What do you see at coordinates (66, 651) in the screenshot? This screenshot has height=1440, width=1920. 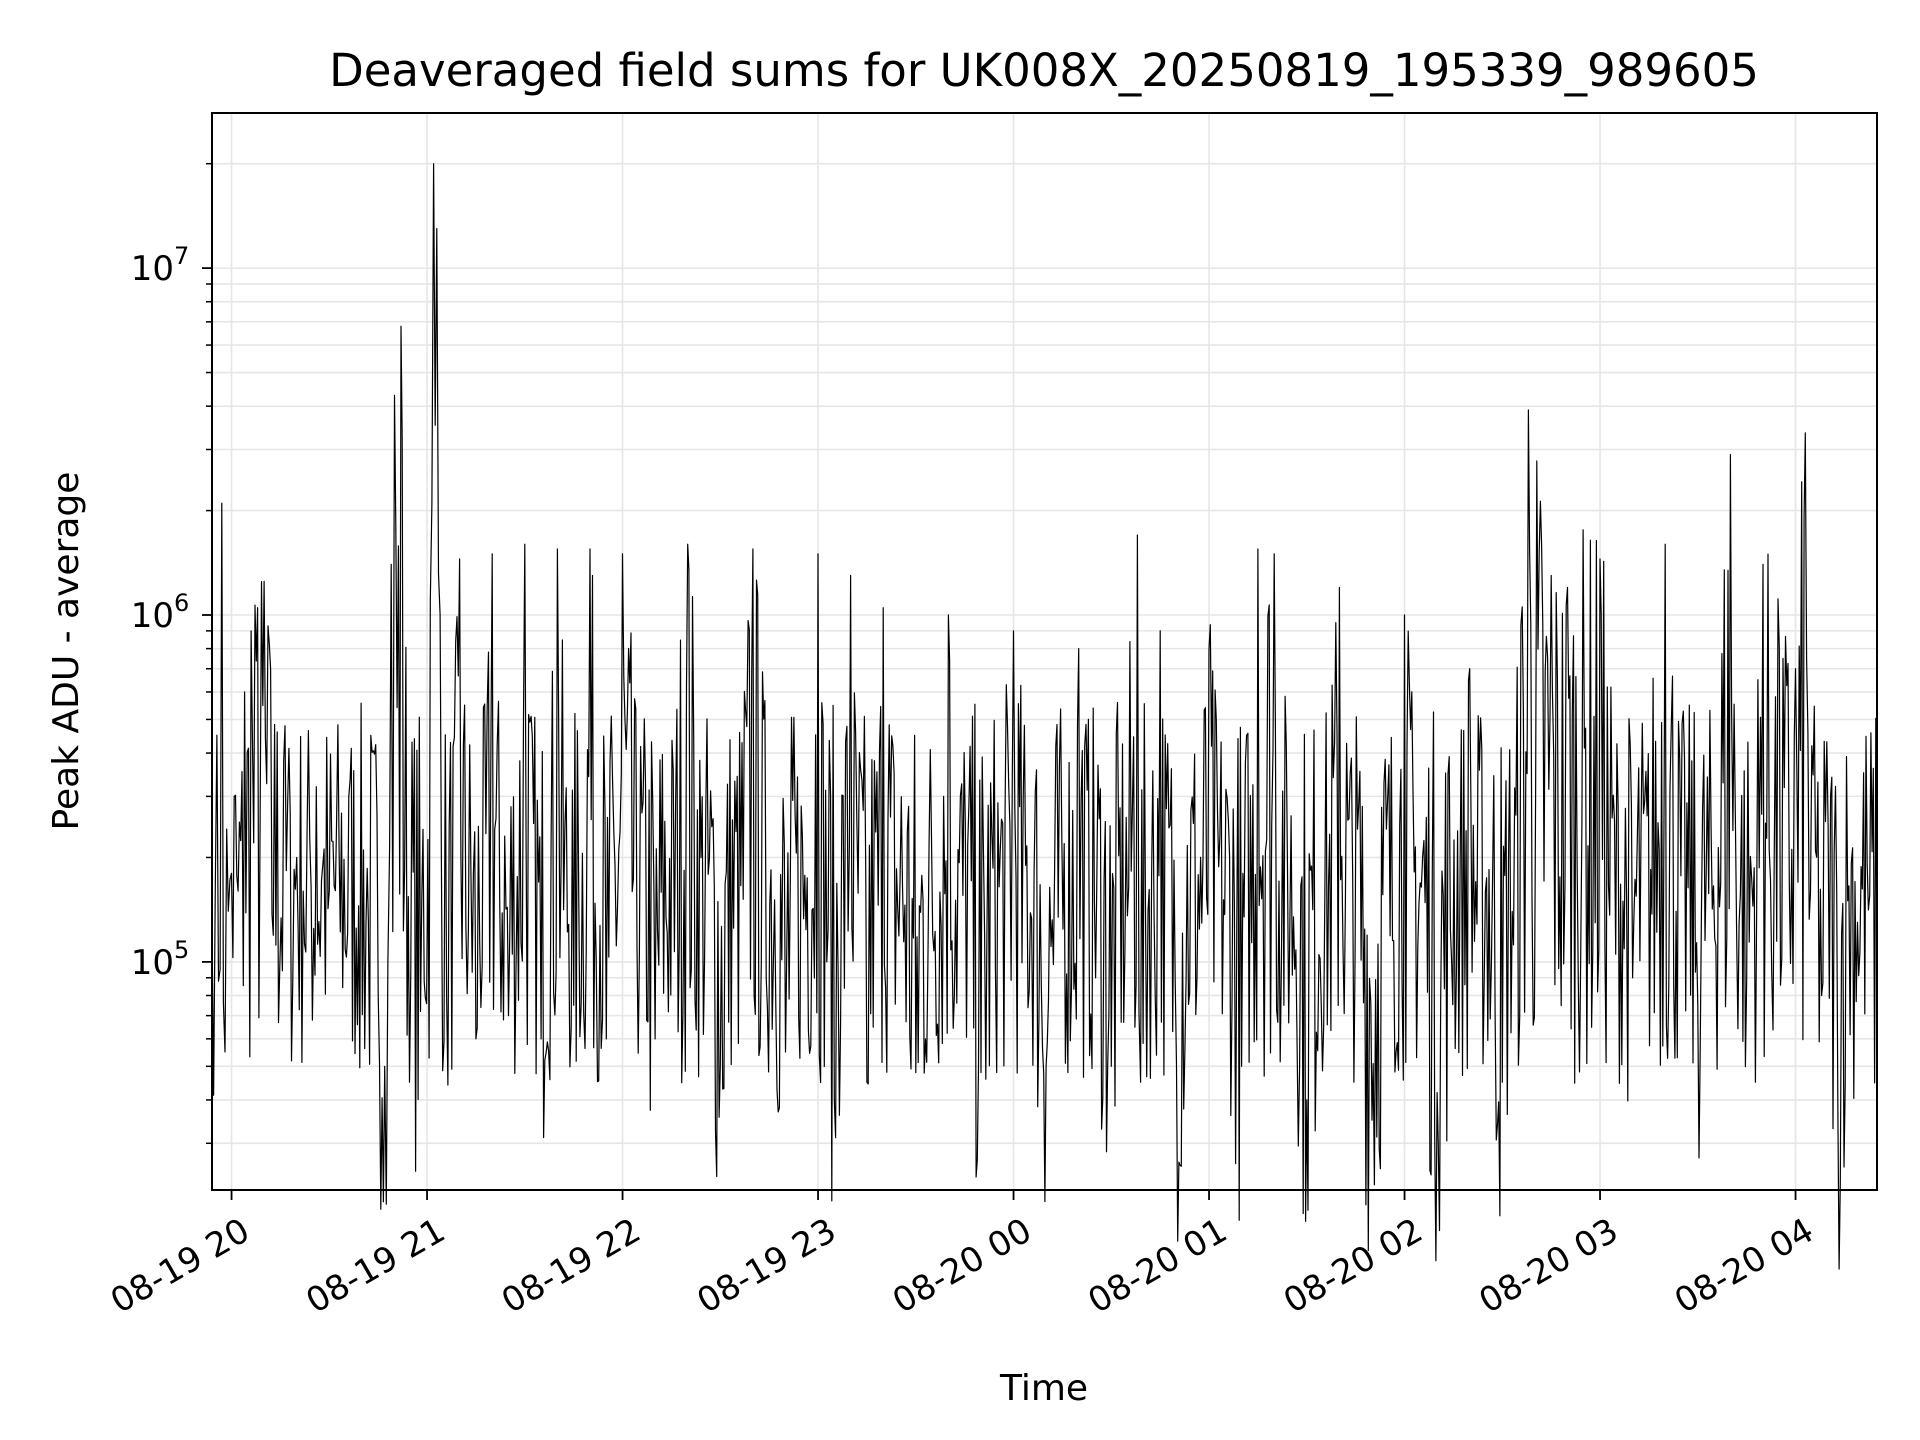 I see `y-axis-label: Peak ADU - average` at bounding box center [66, 651].